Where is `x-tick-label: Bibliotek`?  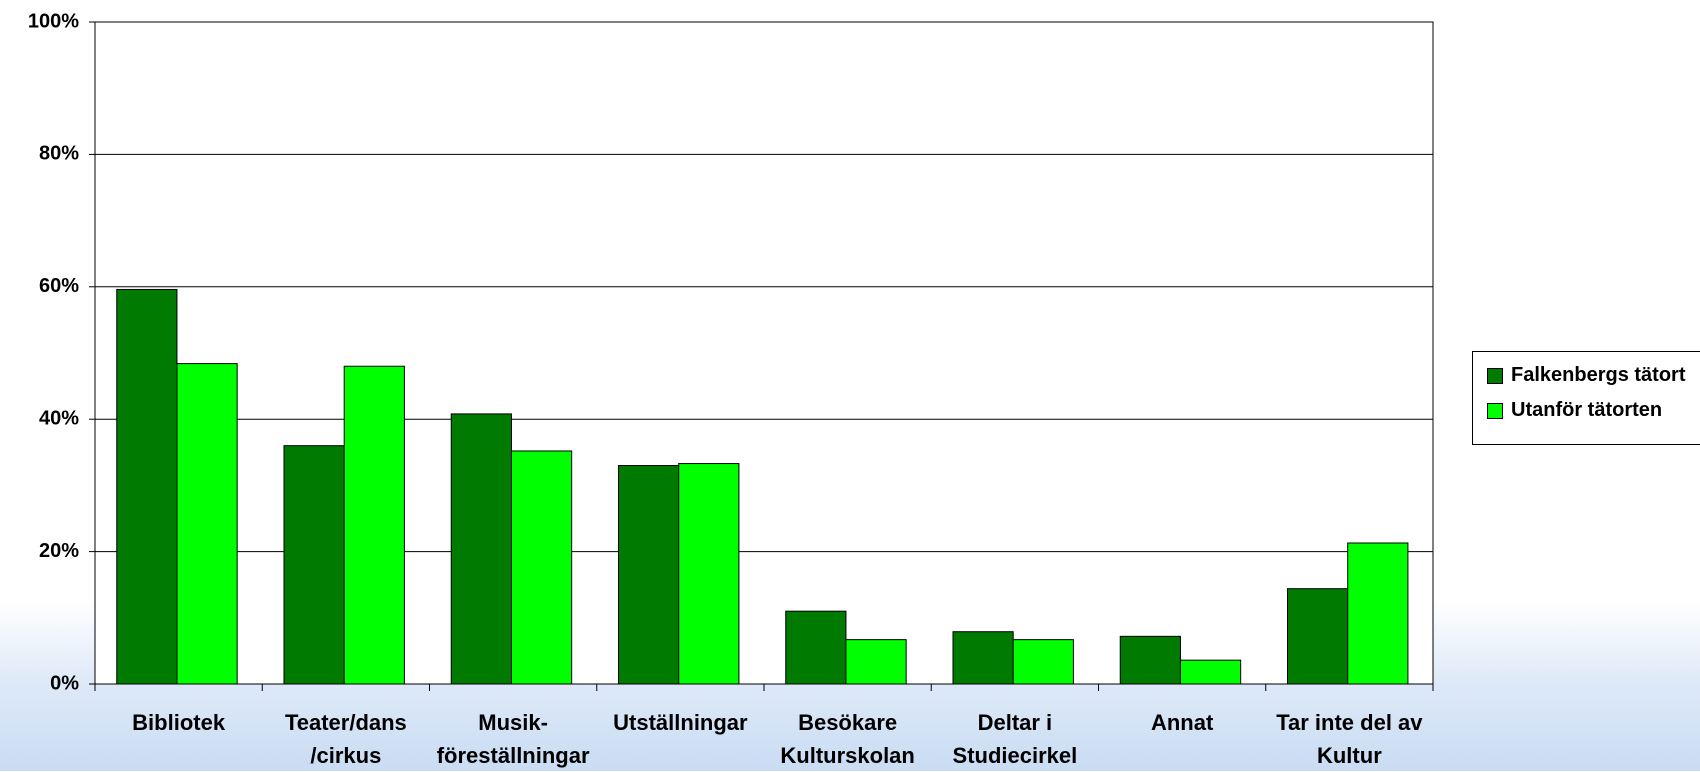
x-tick-label: Bibliotek is located at coordinates (179, 722).